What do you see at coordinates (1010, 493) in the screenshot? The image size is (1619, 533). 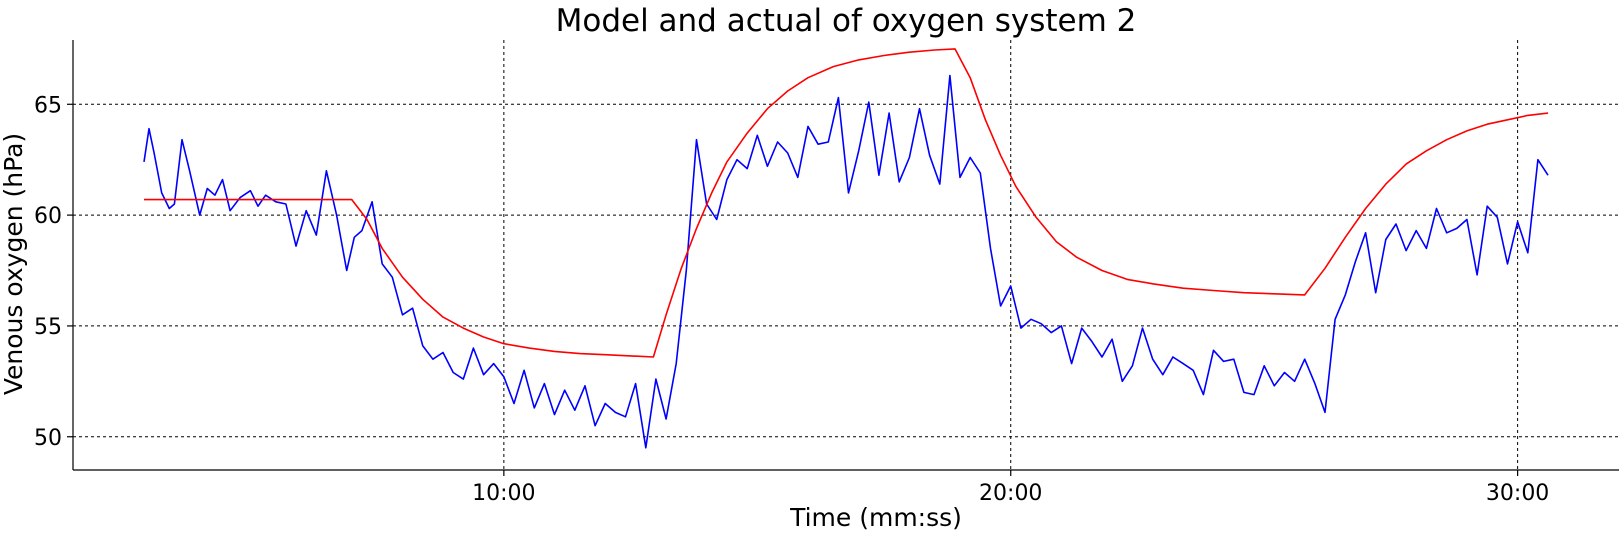 I see `x-tick-label: 20:00` at bounding box center [1010, 493].